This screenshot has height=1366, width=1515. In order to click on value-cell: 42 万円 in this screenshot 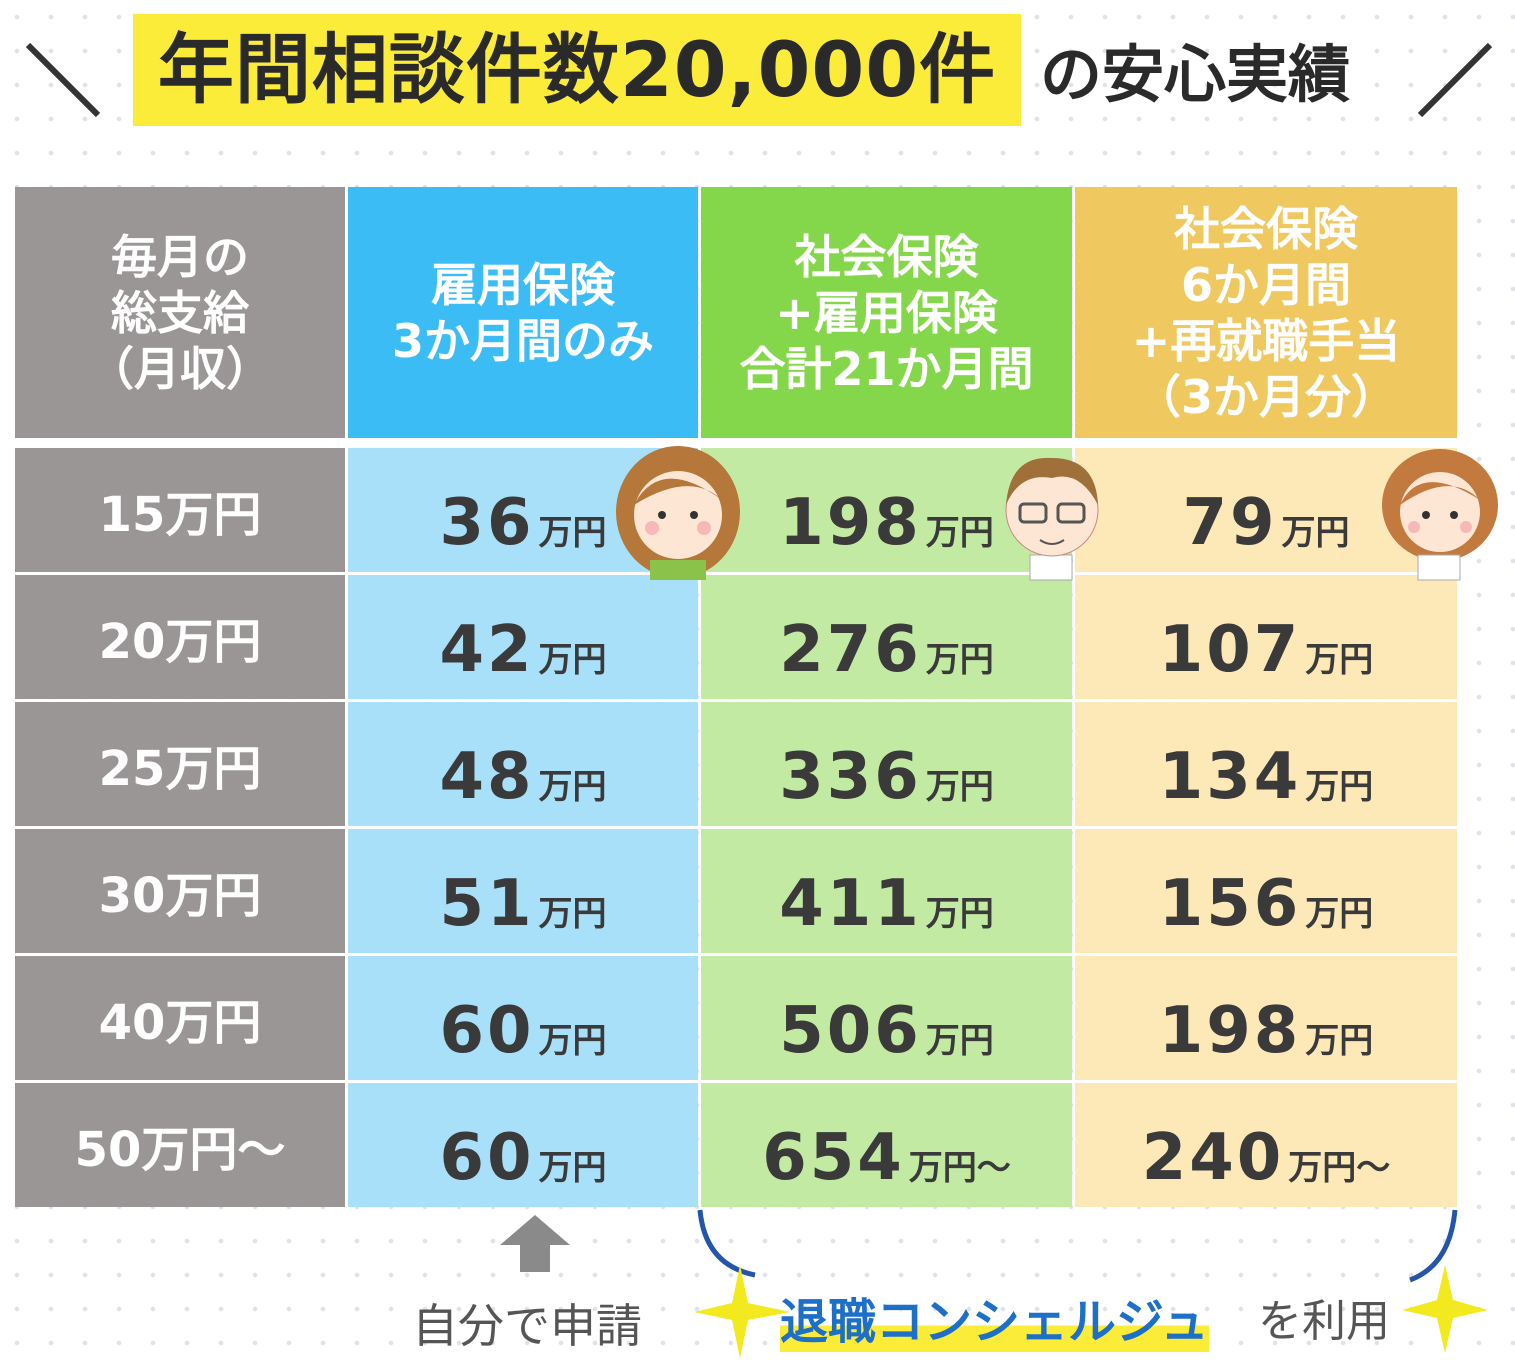, I will do `click(523, 637)`.